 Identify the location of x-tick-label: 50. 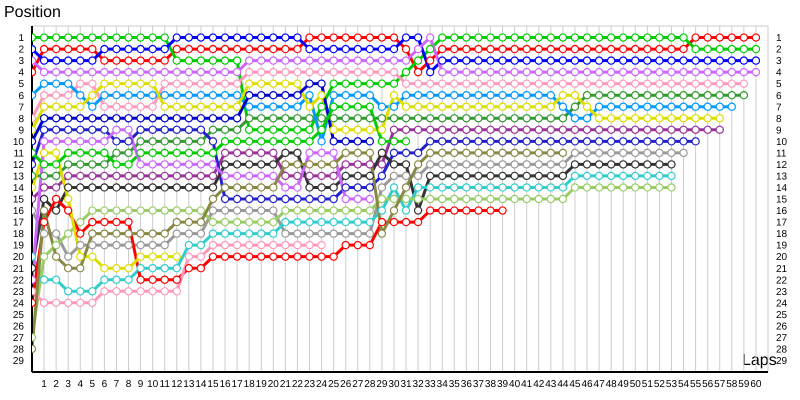
(636, 384).